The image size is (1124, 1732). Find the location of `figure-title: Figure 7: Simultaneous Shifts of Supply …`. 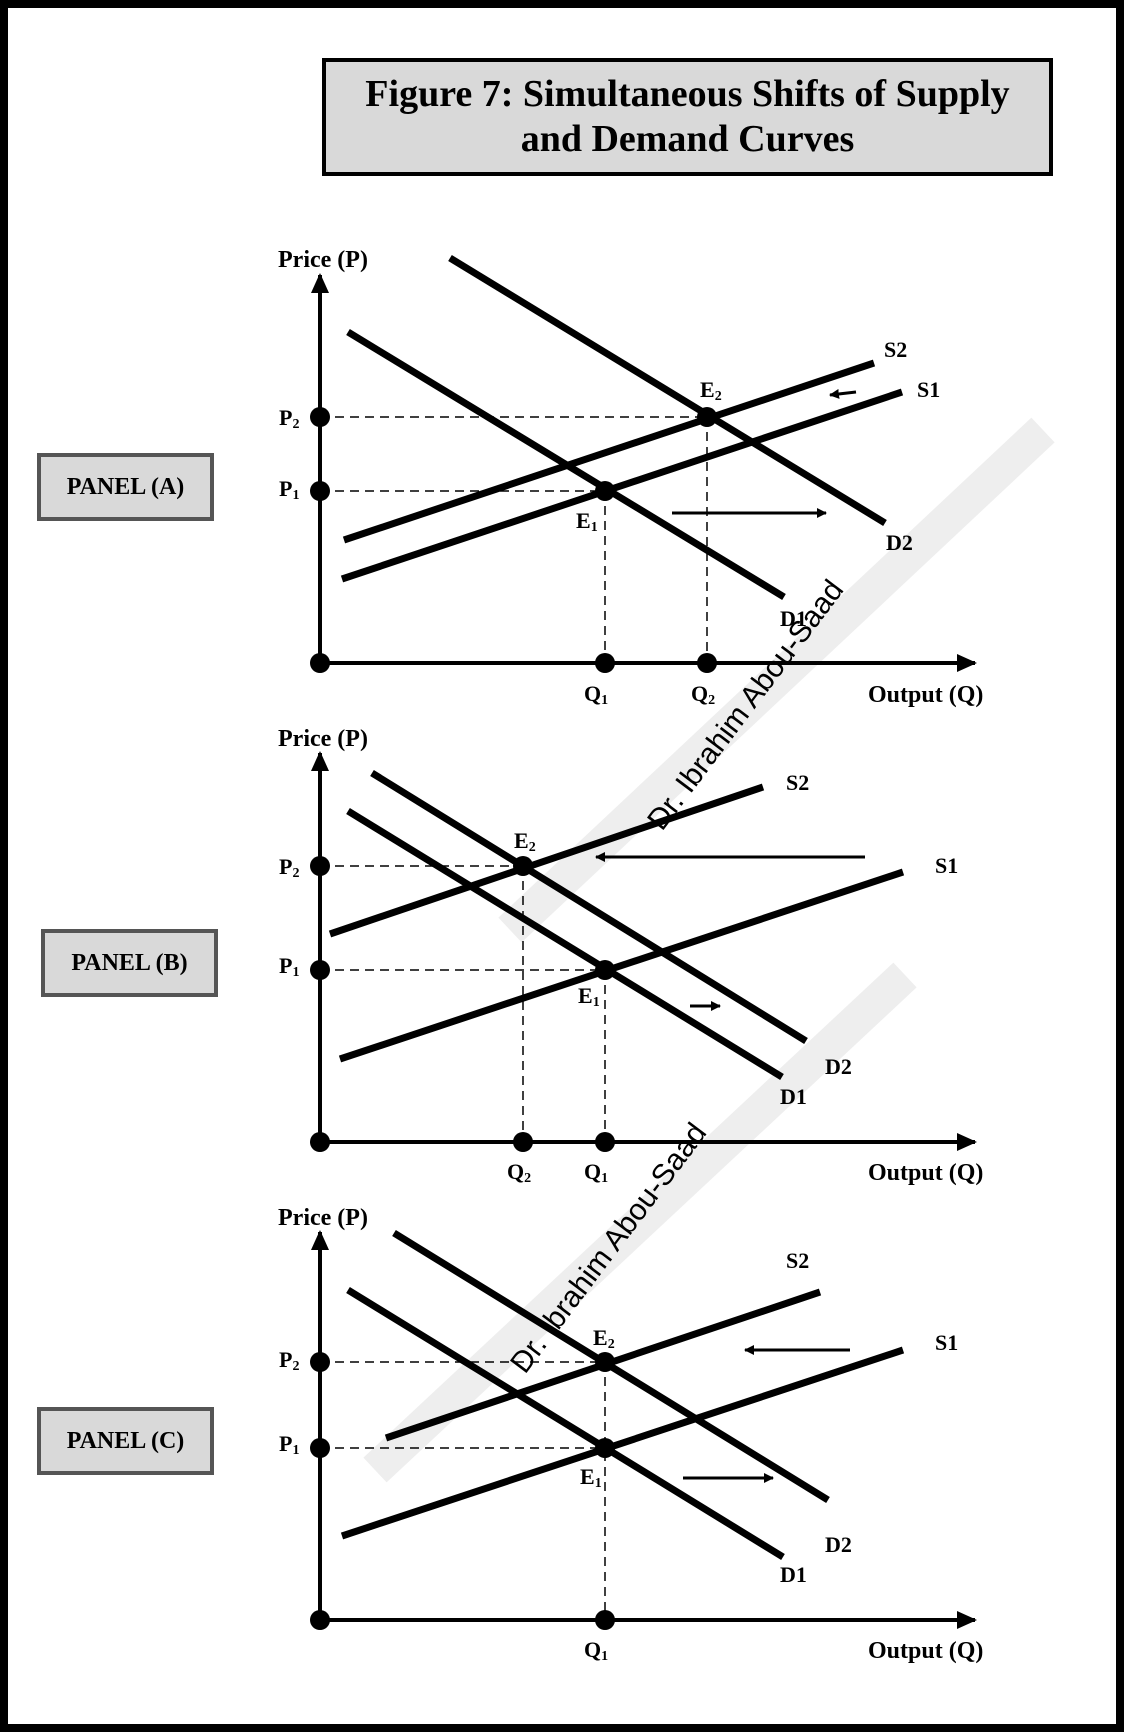

figure-title: Figure 7: Simultaneous Shifts of Supply … is located at coordinates (687, 117).